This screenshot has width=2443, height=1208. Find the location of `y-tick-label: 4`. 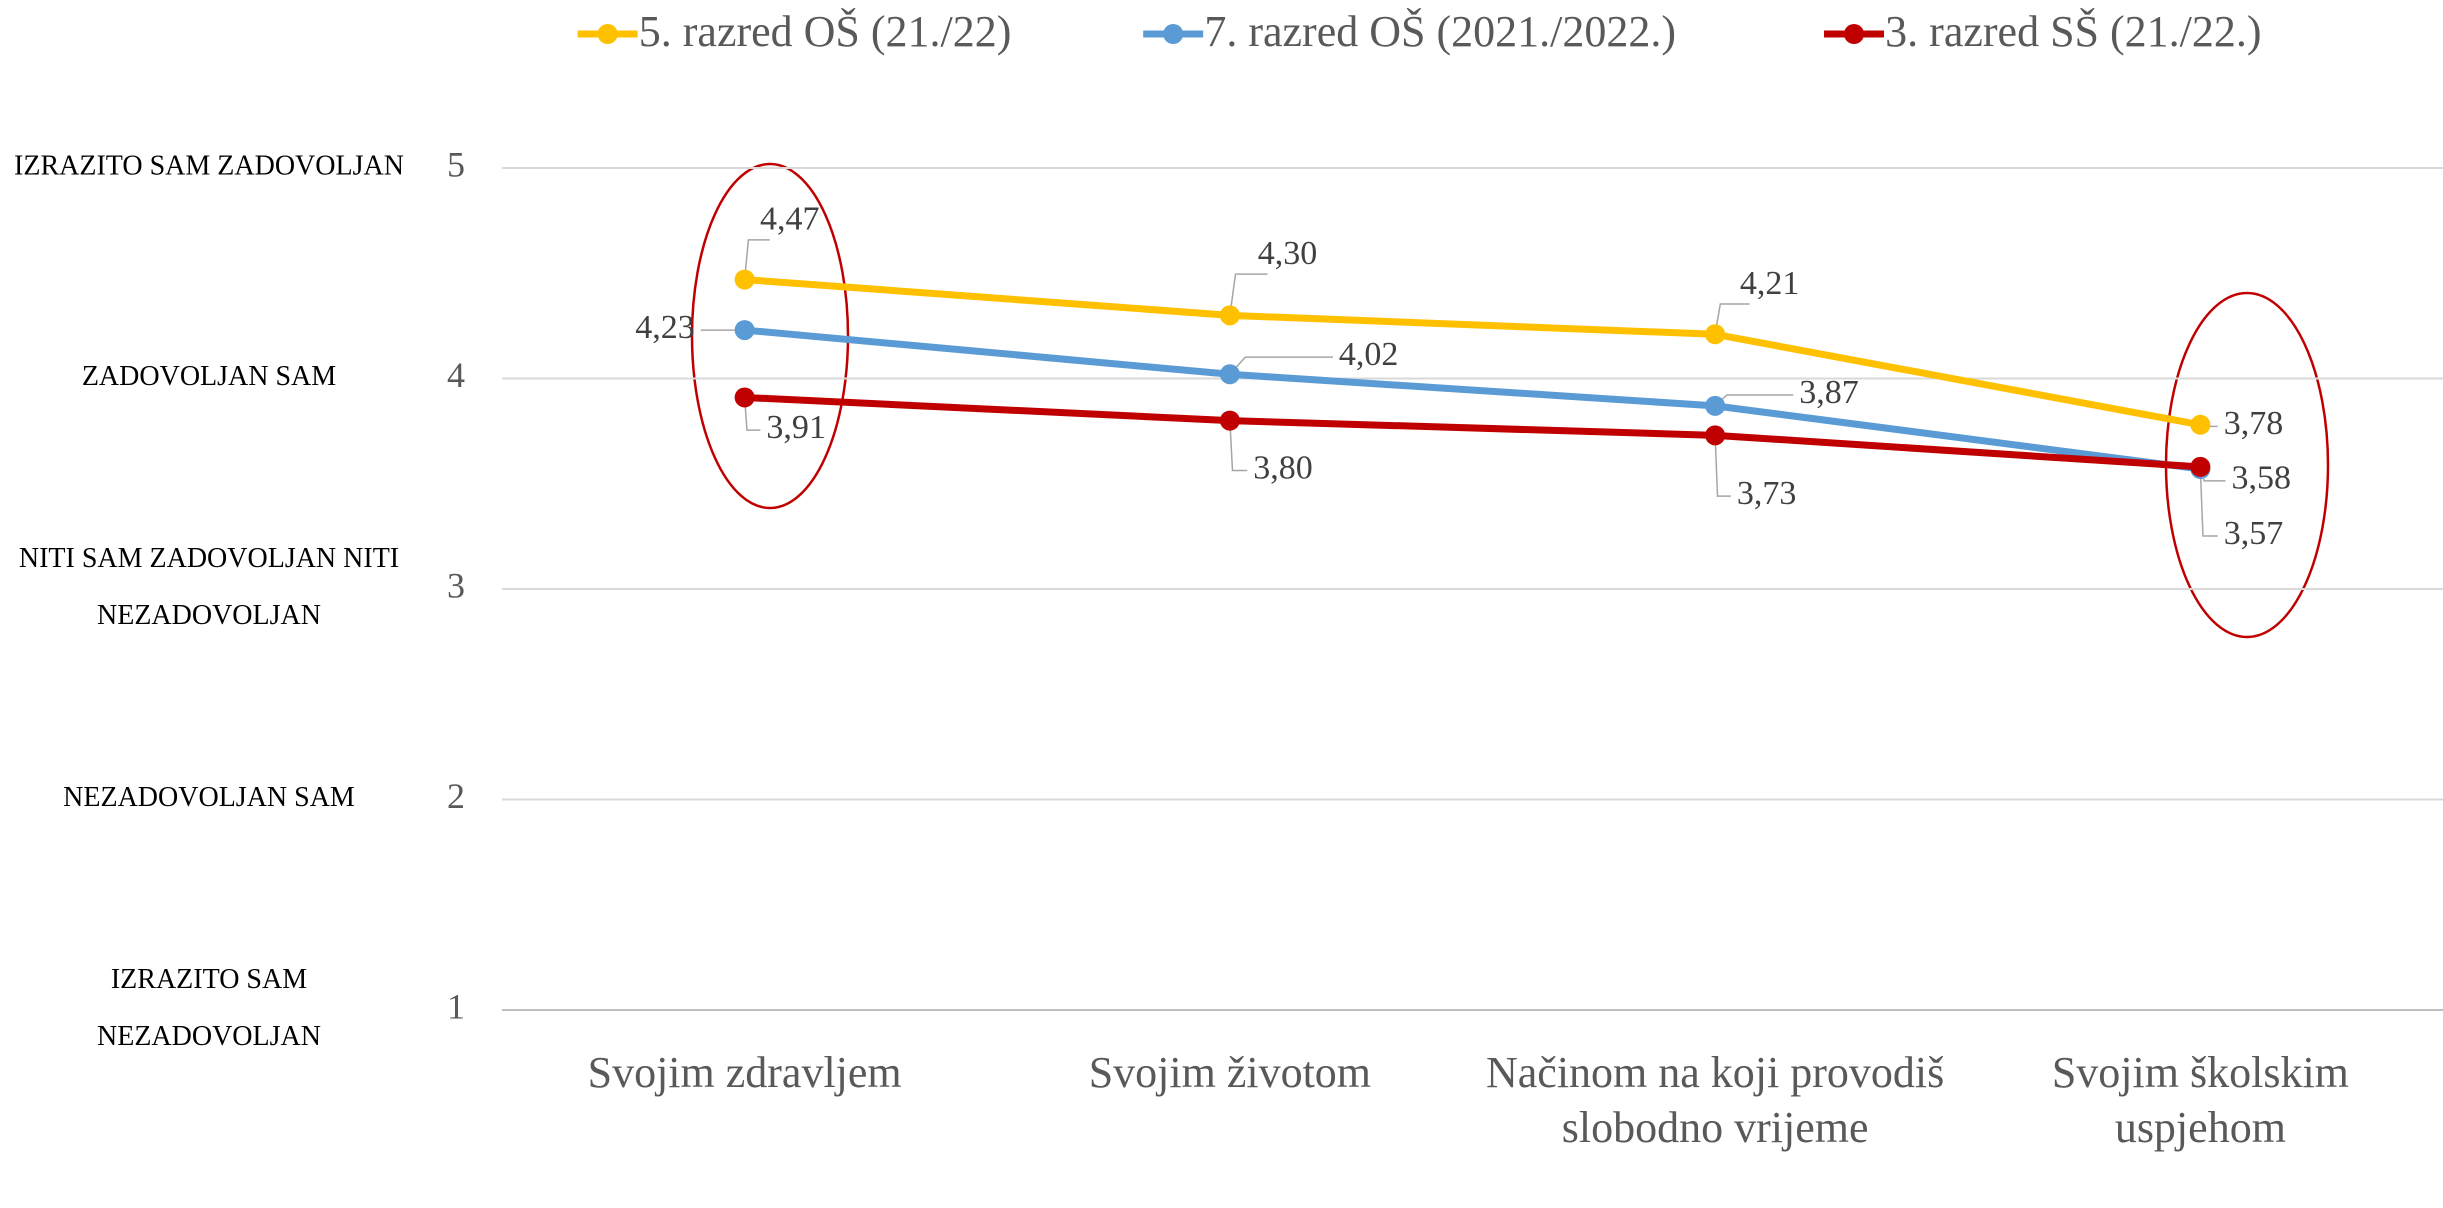

y-tick-label: 4 is located at coordinates (456, 375).